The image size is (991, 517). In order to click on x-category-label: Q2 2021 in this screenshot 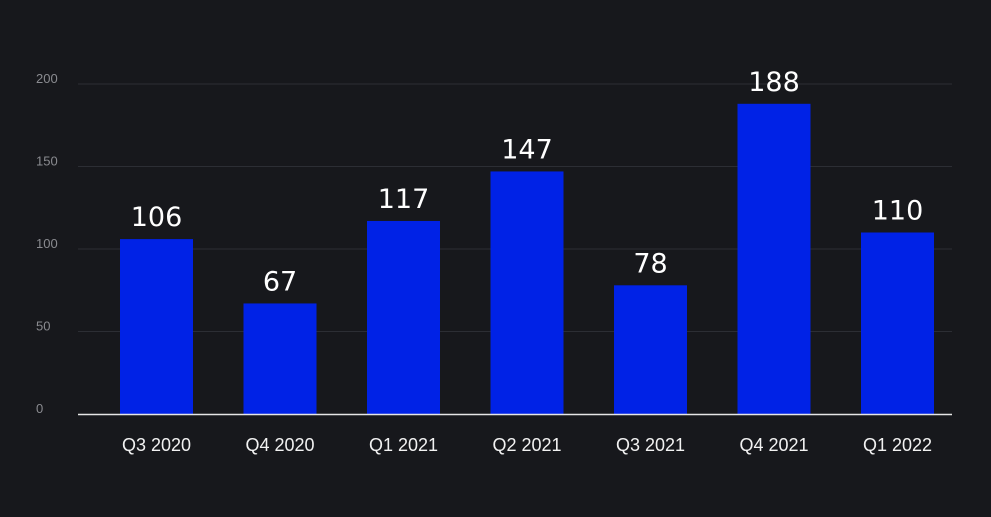, I will do `click(526, 445)`.